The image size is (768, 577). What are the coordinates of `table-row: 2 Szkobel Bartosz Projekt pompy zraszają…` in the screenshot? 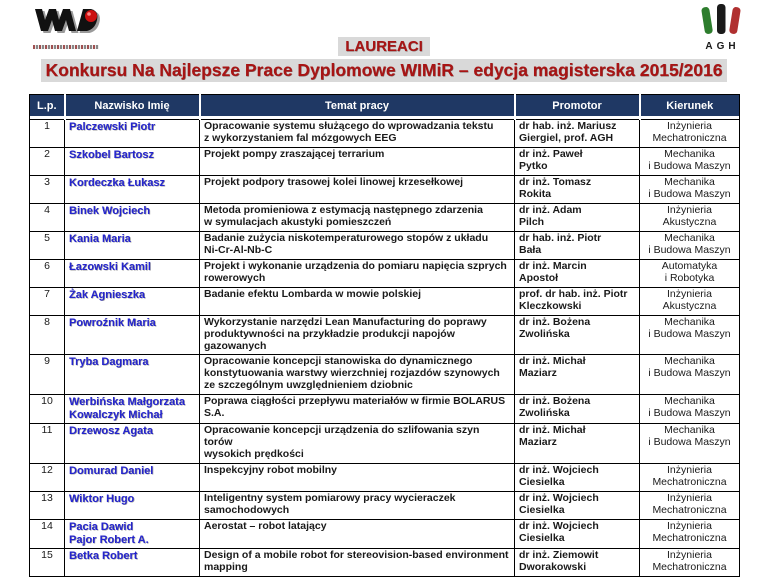 It's located at (384, 161).